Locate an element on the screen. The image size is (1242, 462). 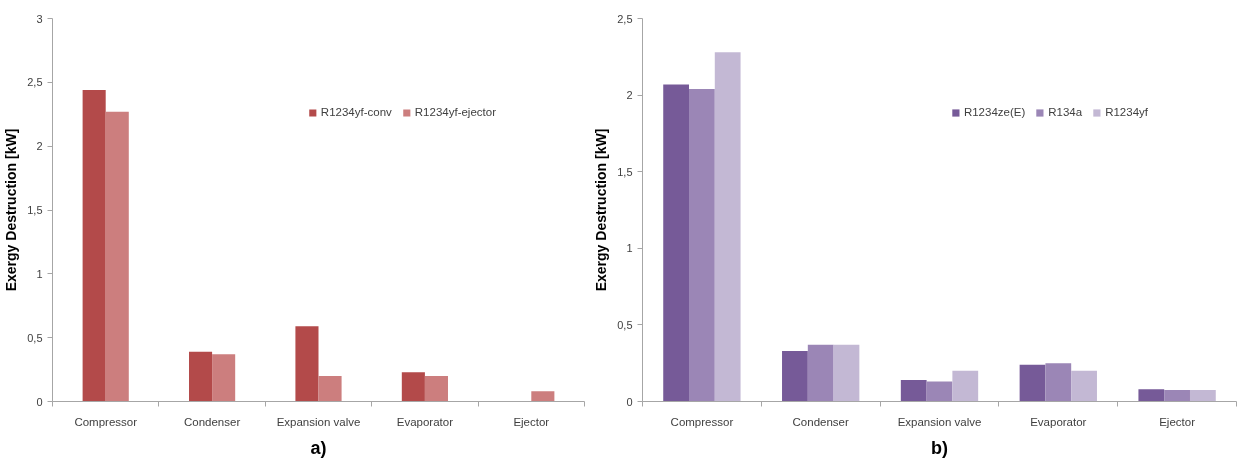
text: a) is located at coordinates (318, 447).